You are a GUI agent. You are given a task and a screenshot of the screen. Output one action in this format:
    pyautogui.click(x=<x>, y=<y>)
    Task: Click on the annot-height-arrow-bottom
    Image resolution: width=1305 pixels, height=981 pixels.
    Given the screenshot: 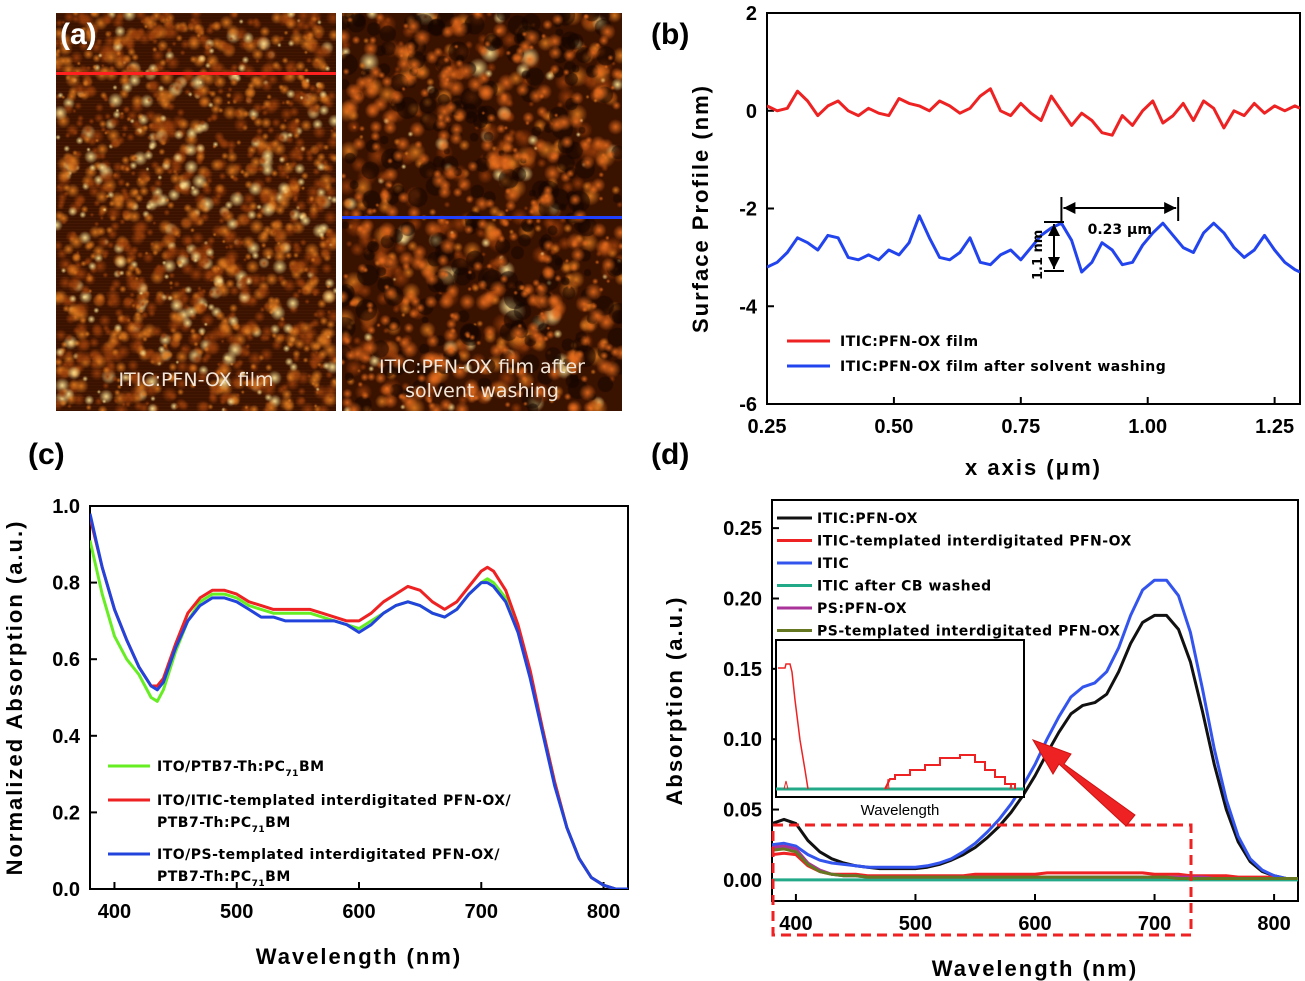 What is the action you would take?
    pyautogui.click(x=1054, y=263)
    